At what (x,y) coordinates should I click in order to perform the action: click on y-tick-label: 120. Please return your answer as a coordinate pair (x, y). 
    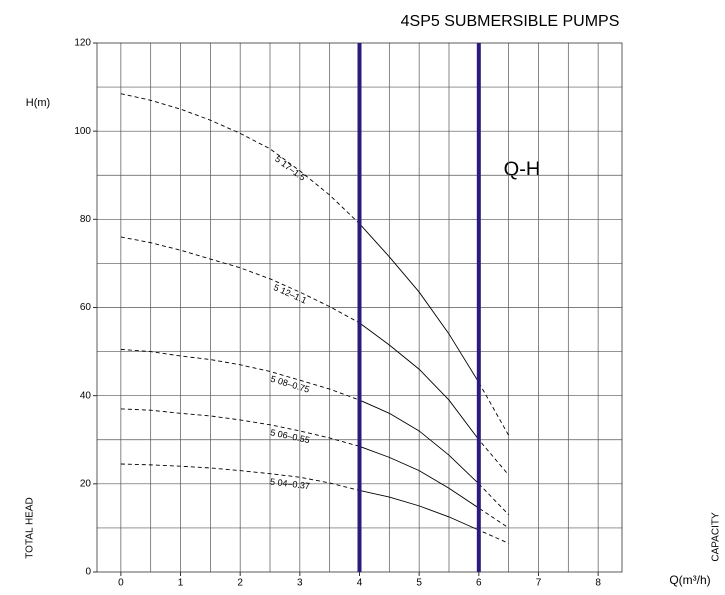
    Looking at the image, I should click on (82, 43).